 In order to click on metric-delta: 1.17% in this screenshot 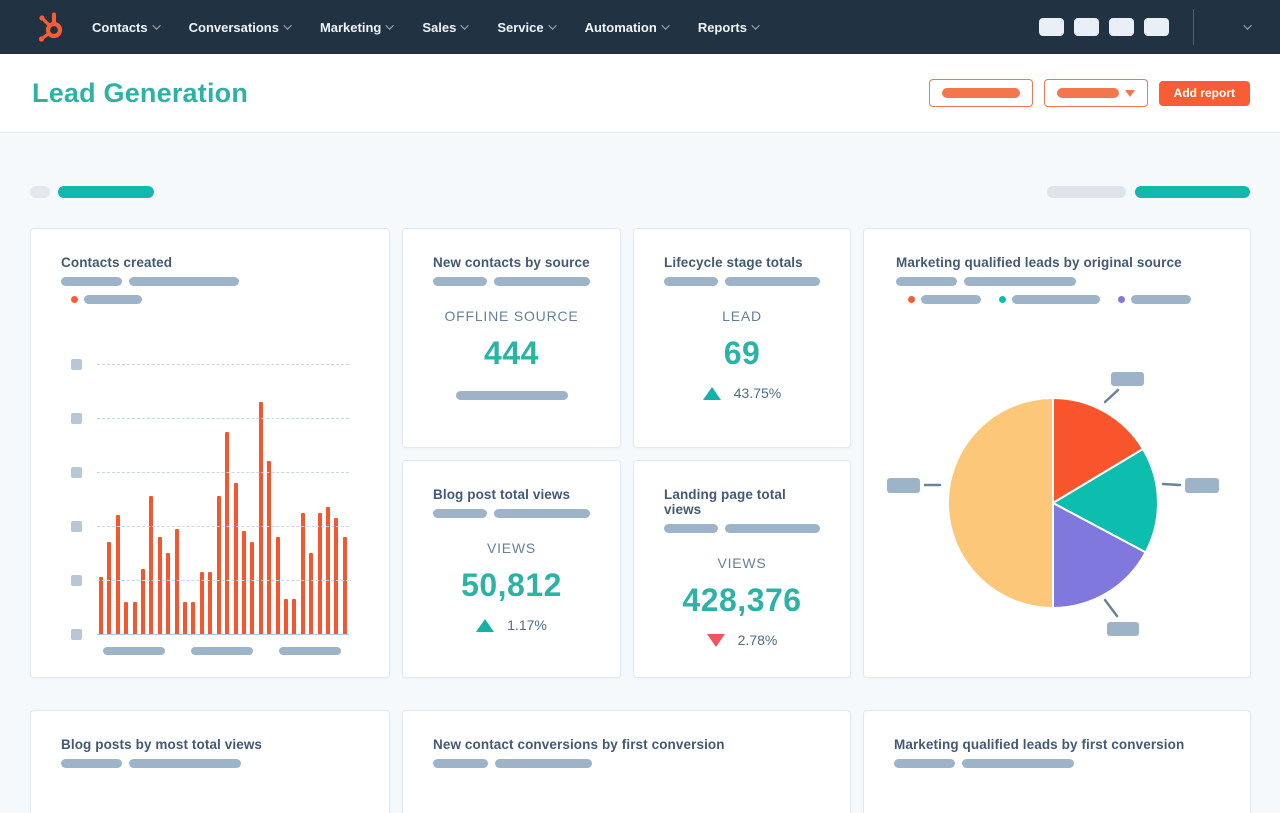, I will do `click(511, 625)`.